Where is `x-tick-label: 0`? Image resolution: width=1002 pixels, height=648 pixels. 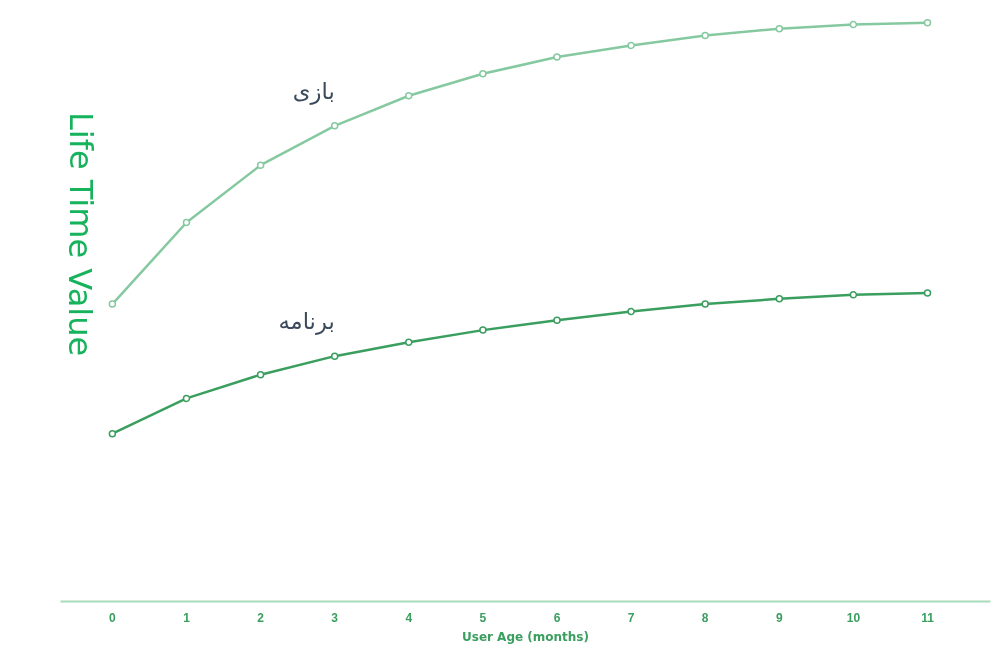
x-tick-label: 0 is located at coordinates (113, 617).